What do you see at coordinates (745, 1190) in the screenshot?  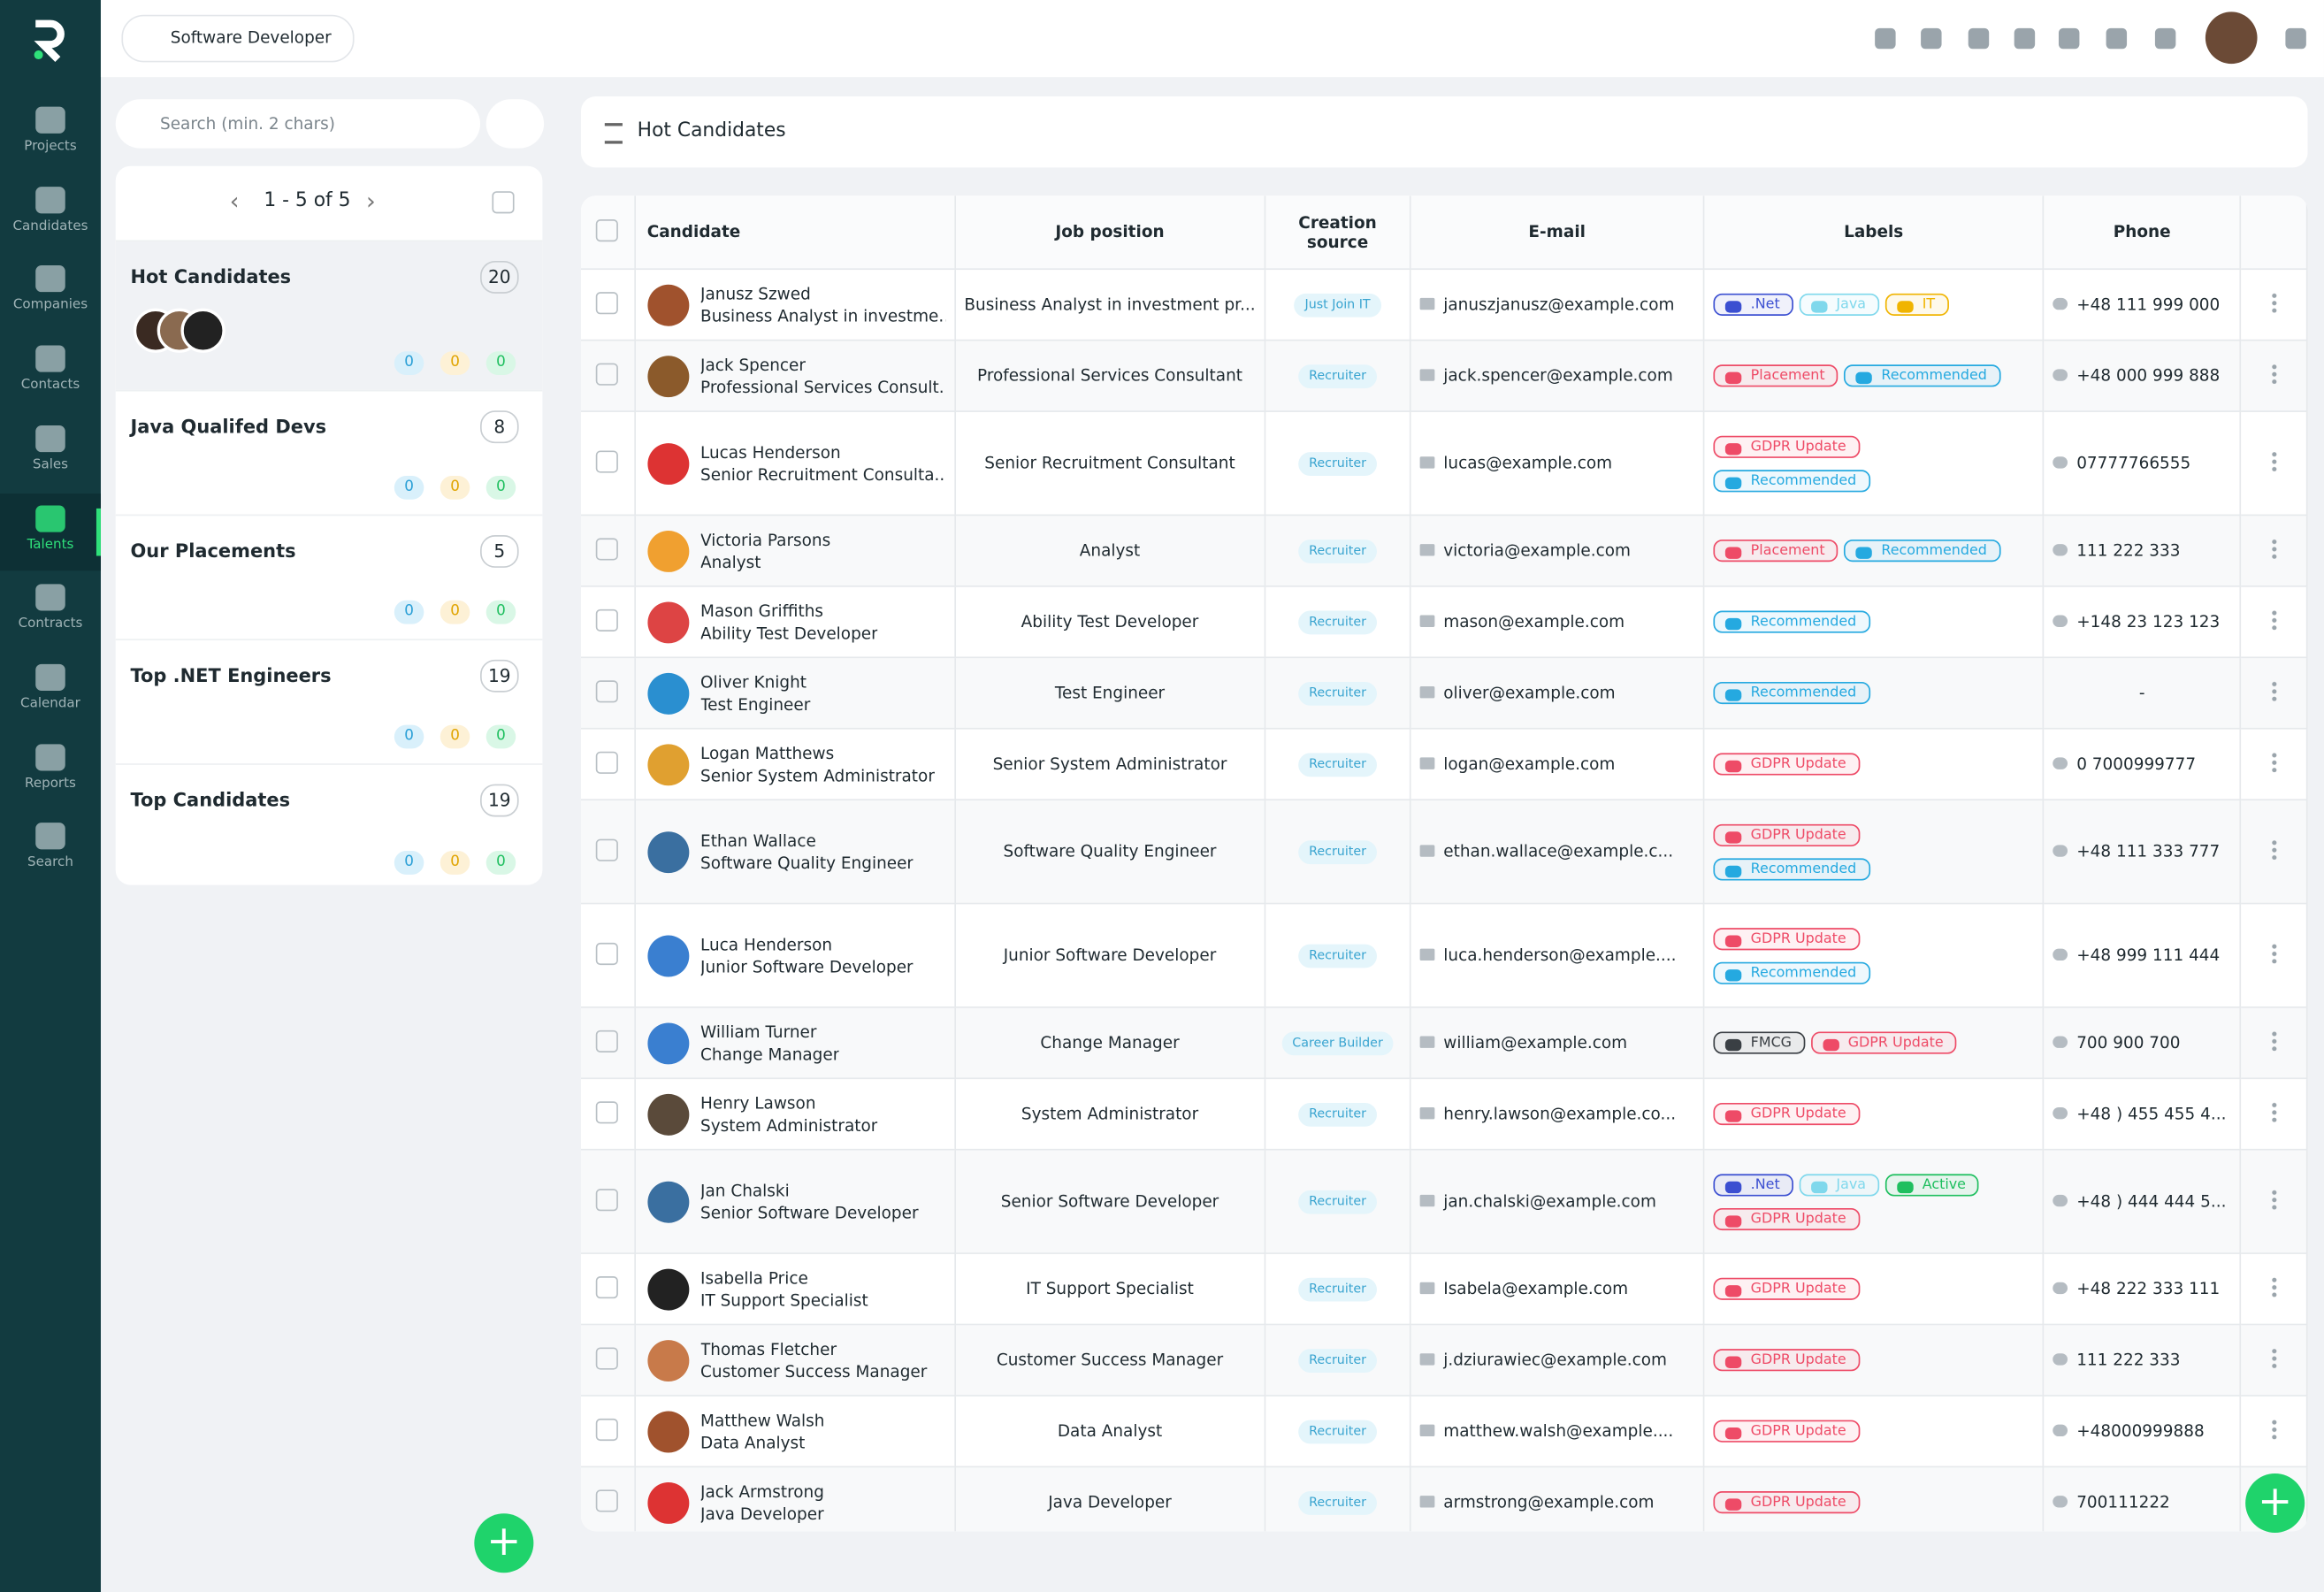 I see `candidate-name: Jan Chalski` at bounding box center [745, 1190].